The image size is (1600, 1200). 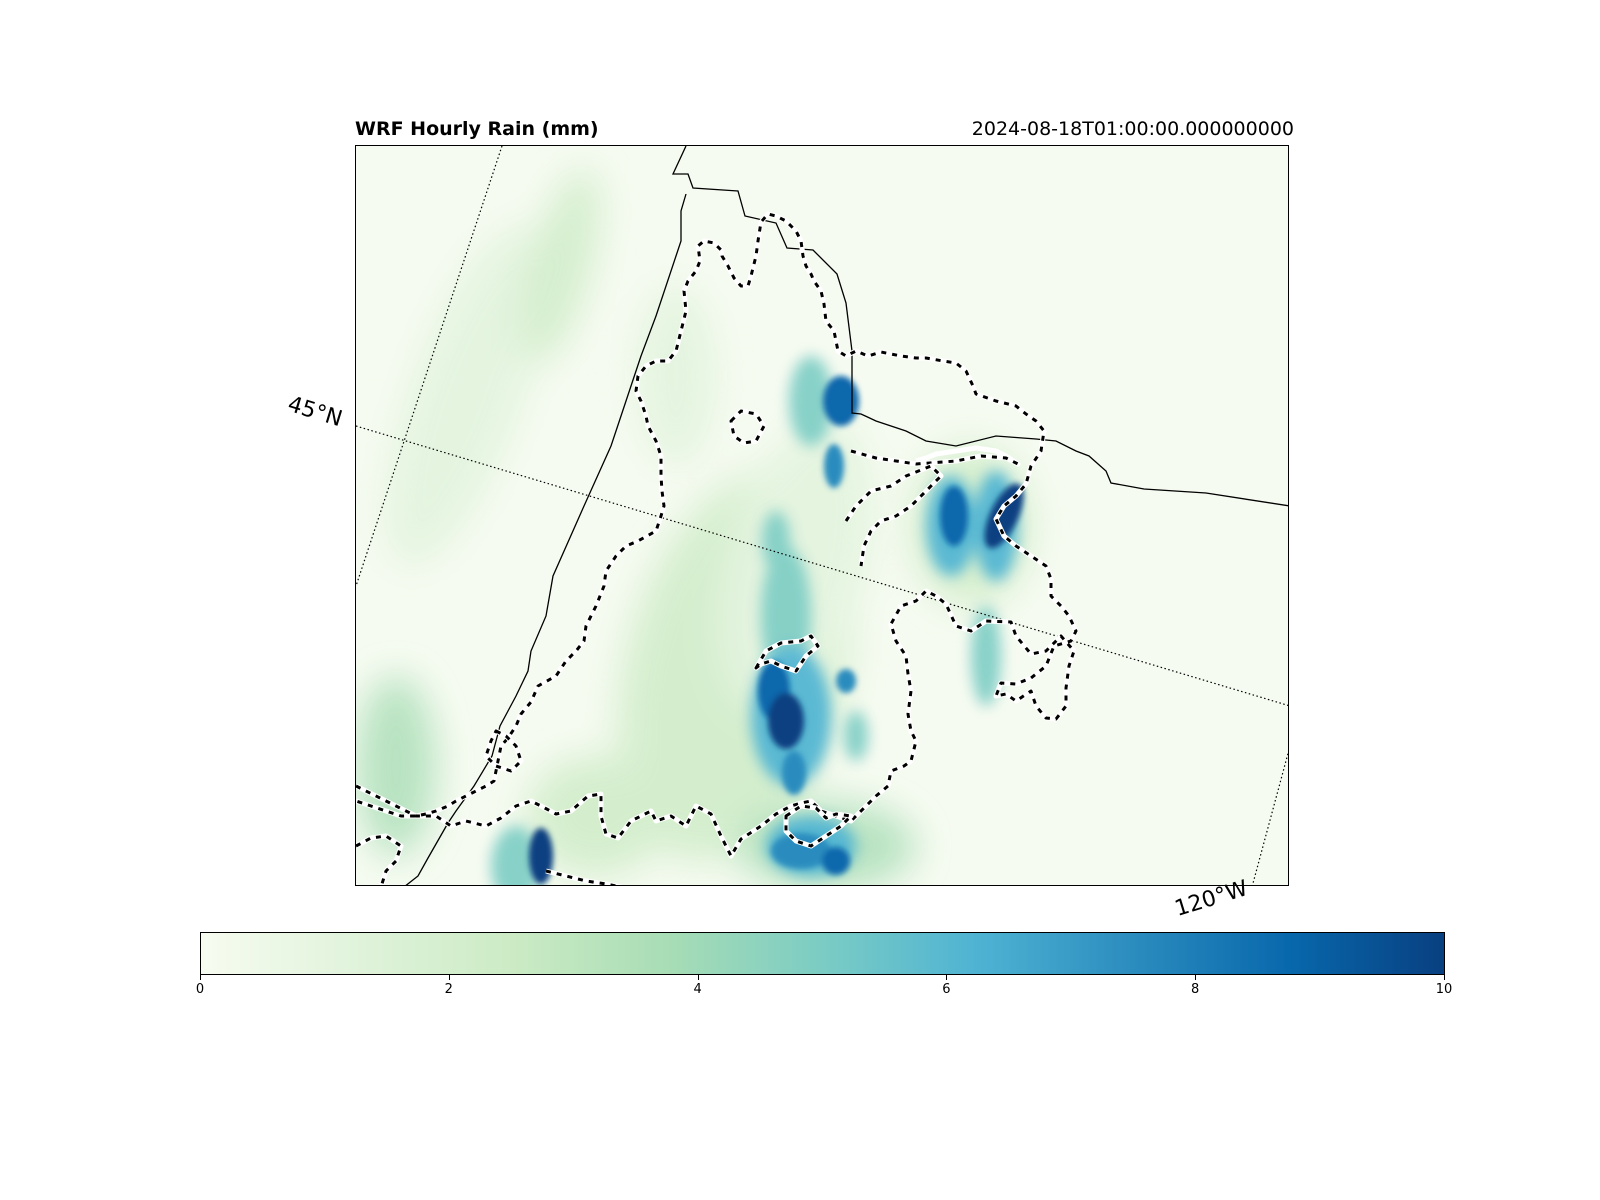 I want to click on colorbar-tick-label: 10, so click(x=1444, y=989).